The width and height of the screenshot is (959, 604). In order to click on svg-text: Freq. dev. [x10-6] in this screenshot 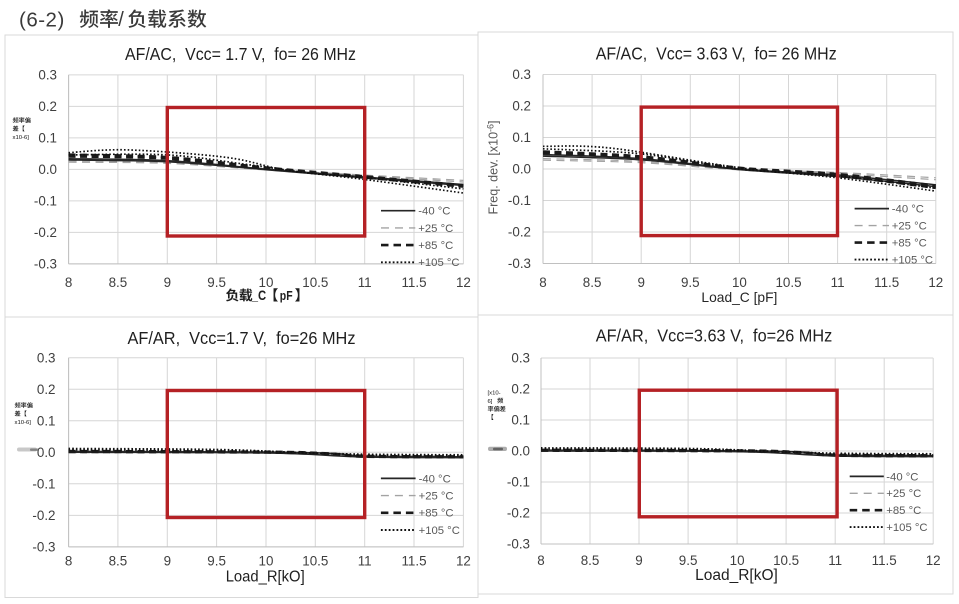, I will do `click(493, 168)`.